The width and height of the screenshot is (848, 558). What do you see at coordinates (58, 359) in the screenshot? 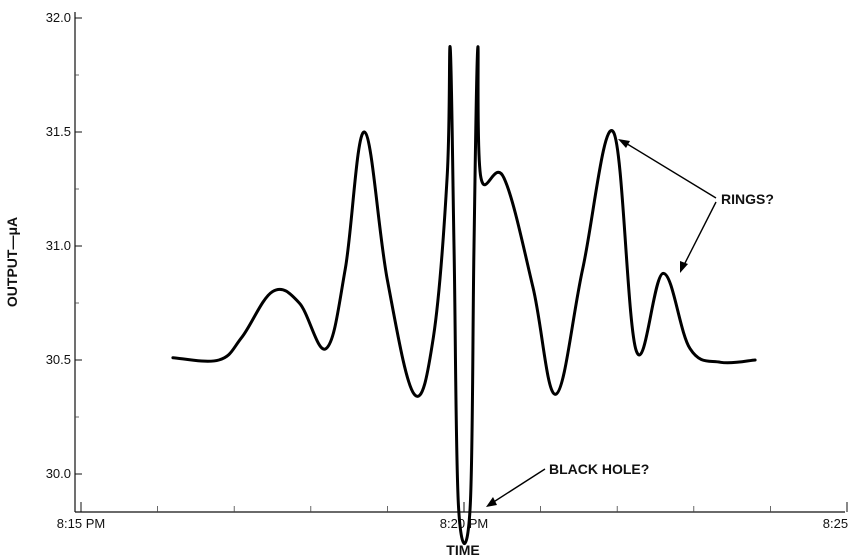
I see `y-tick-label: 30.5` at bounding box center [58, 359].